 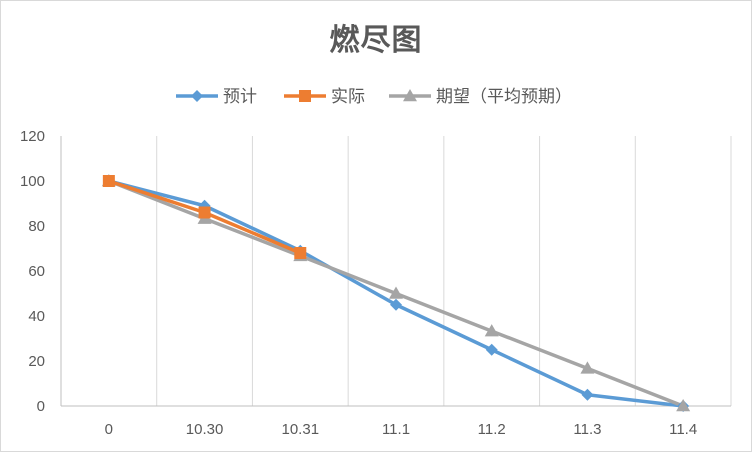 I want to click on y-tick-label: 0, so click(x=41, y=406).